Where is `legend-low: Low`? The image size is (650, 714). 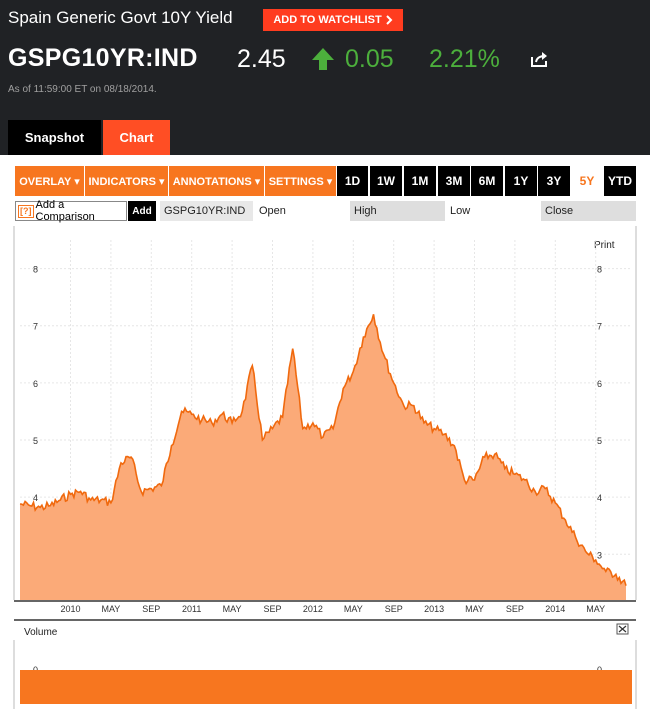 legend-low: Low is located at coordinates (460, 211).